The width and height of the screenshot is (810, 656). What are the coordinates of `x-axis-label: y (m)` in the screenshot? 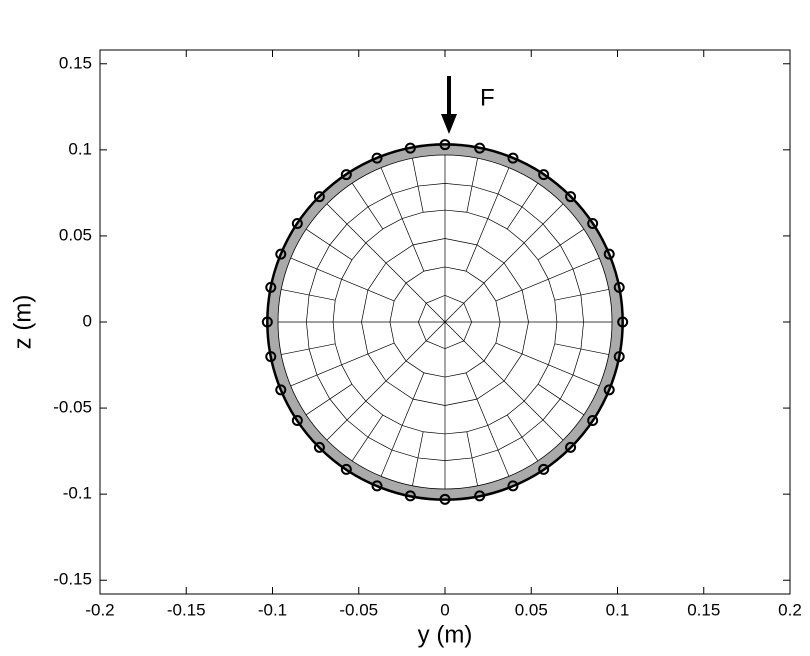 It's located at (445, 634).